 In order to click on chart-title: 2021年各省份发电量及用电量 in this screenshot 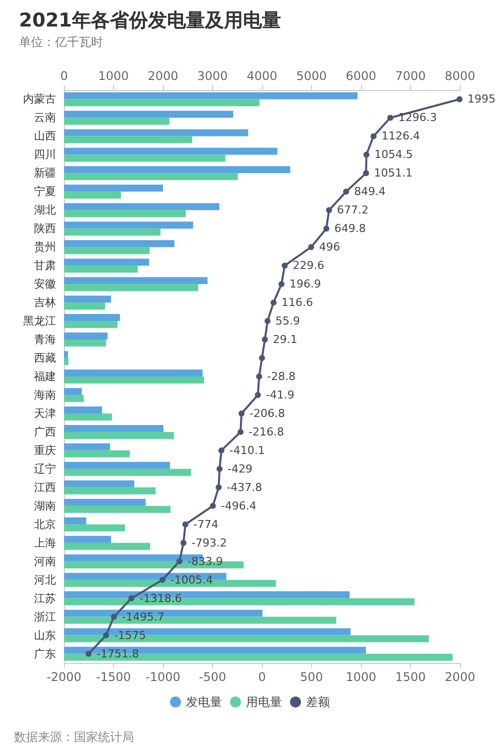, I will do `click(150, 21)`.